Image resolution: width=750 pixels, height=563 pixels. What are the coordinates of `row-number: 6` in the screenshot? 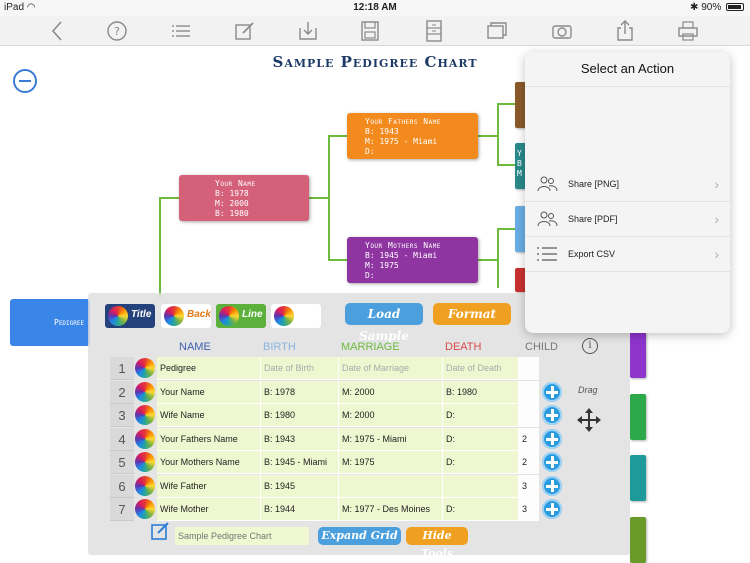 It's located at (122, 486).